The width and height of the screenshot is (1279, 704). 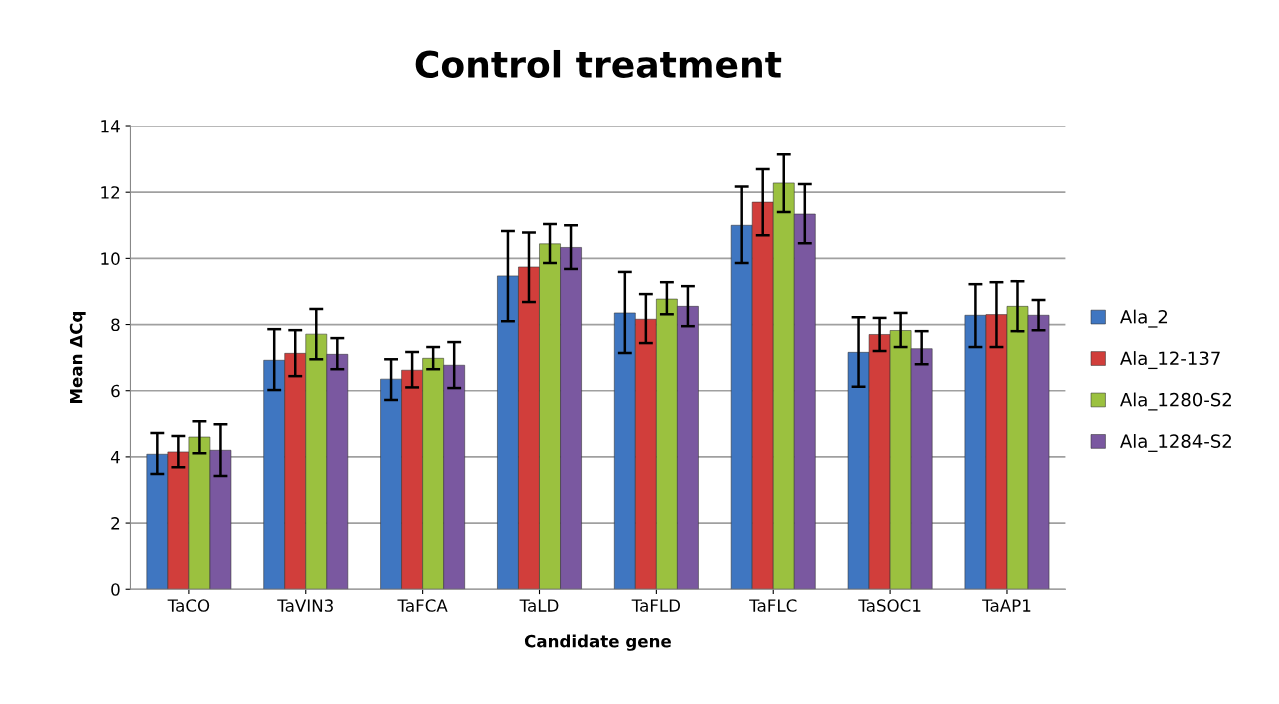 What do you see at coordinates (115, 589) in the screenshot?
I see `y-tick-label: 0` at bounding box center [115, 589].